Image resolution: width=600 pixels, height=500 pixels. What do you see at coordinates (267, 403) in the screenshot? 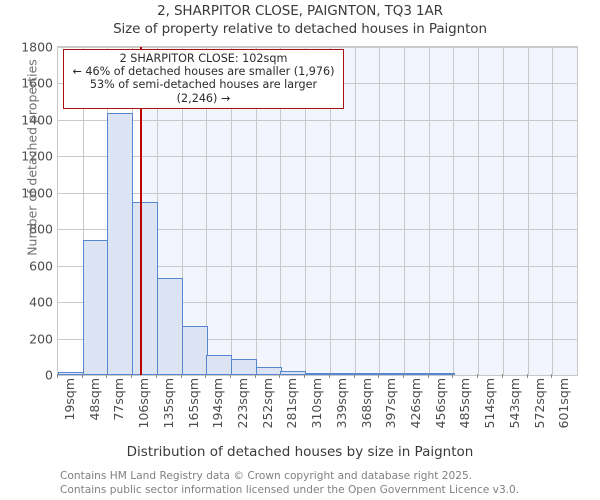
I see `x-axis-tick-label: 252sqm` at bounding box center [267, 403].